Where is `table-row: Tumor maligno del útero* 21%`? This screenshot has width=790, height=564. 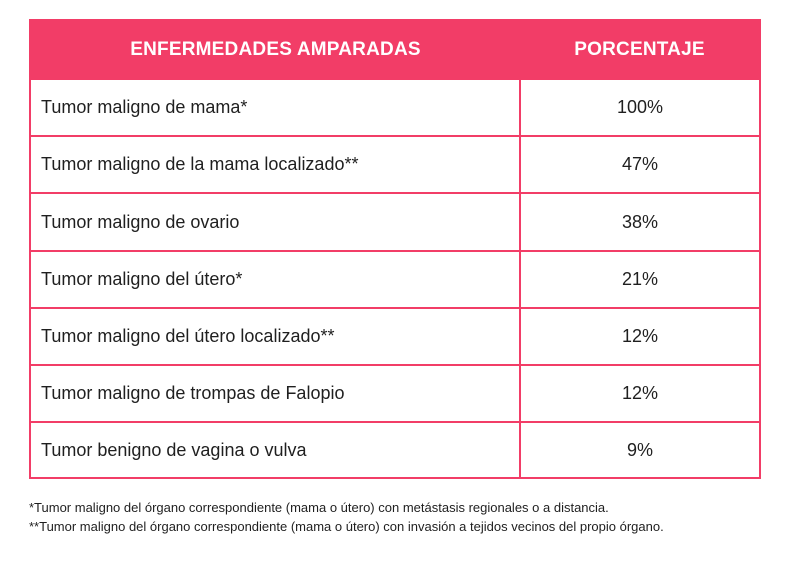
table-row: Tumor maligno del útero* 21% is located at coordinates (395, 278).